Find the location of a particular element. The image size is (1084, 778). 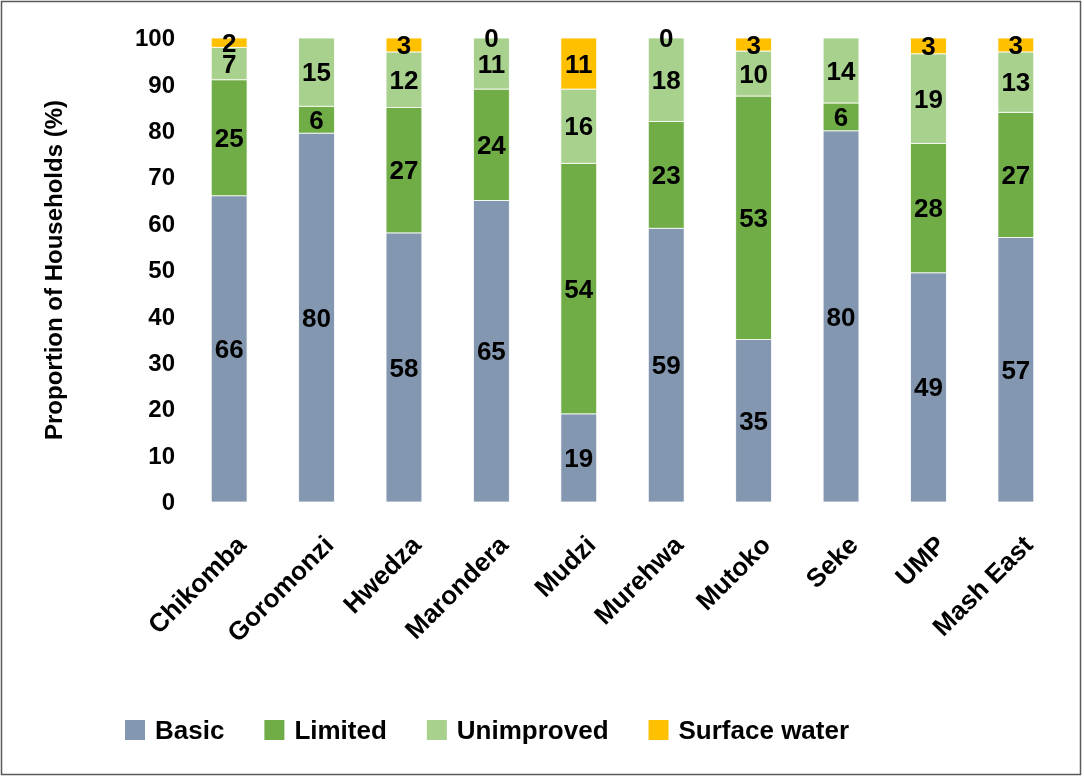

data-label: 65 is located at coordinates (491, 351).